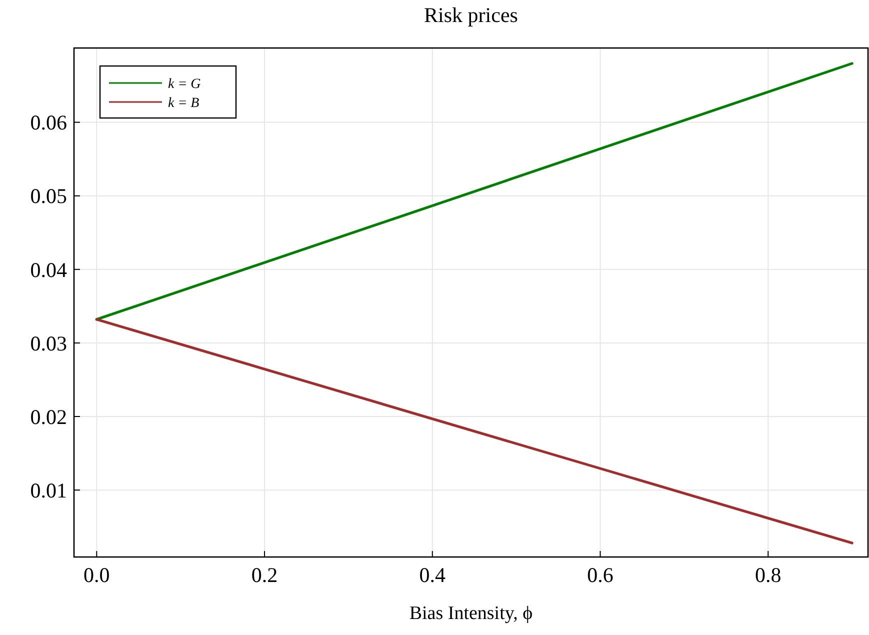 This screenshot has height=635, width=869. Describe the element at coordinates (48, 490) in the screenshot. I see `y-tick-label: 0.01` at that location.